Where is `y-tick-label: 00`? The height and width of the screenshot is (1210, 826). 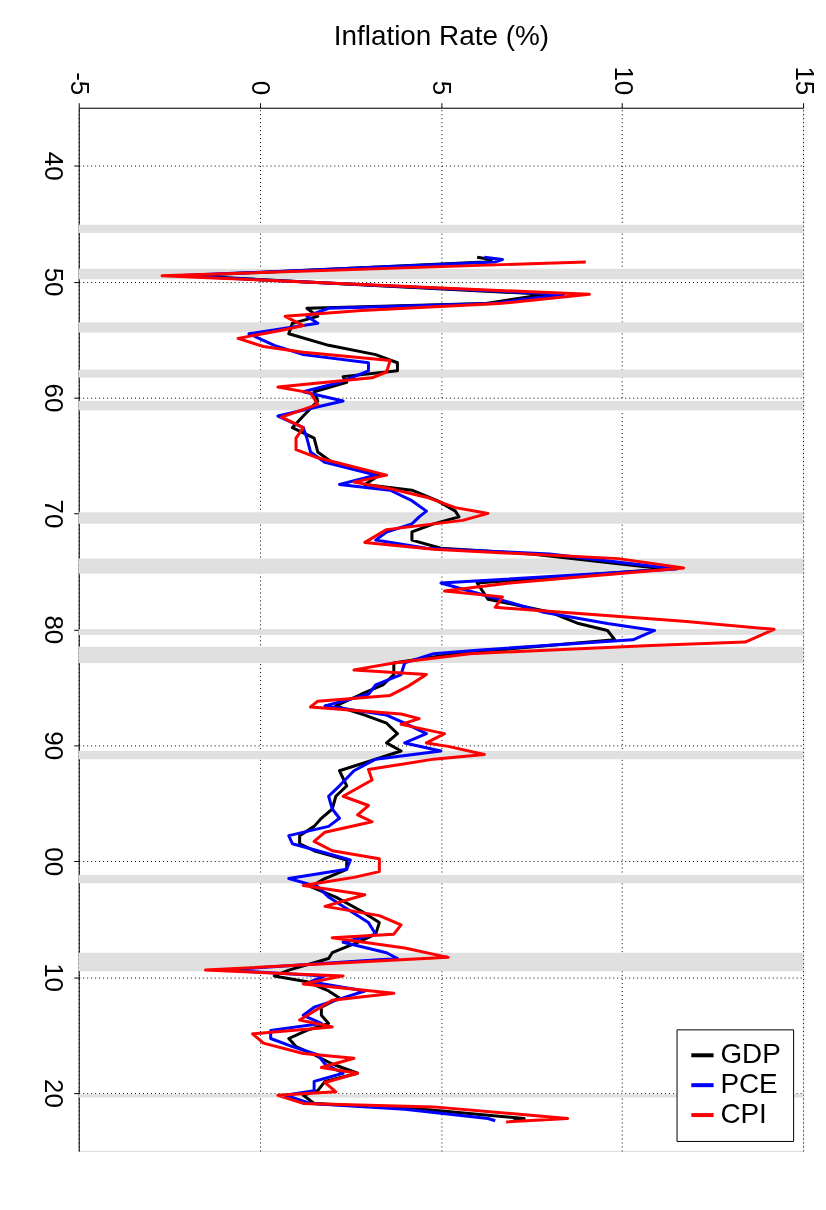
y-tick-label: 00 is located at coordinates (54, 862).